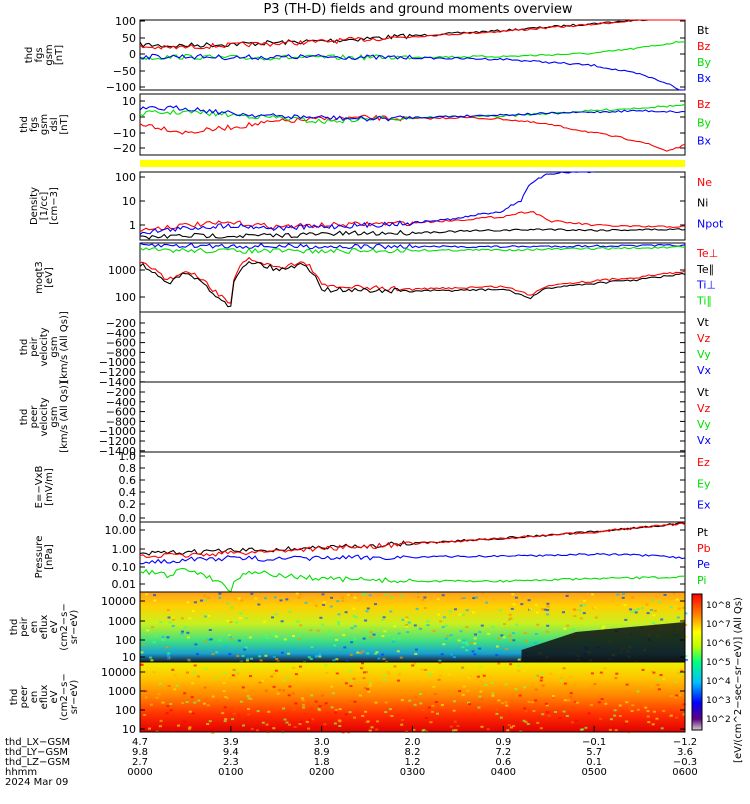 This screenshot has width=750, height=804. Describe the element at coordinates (412, 697) in the screenshot. I see `spectrogram-peer-spec` at that location.